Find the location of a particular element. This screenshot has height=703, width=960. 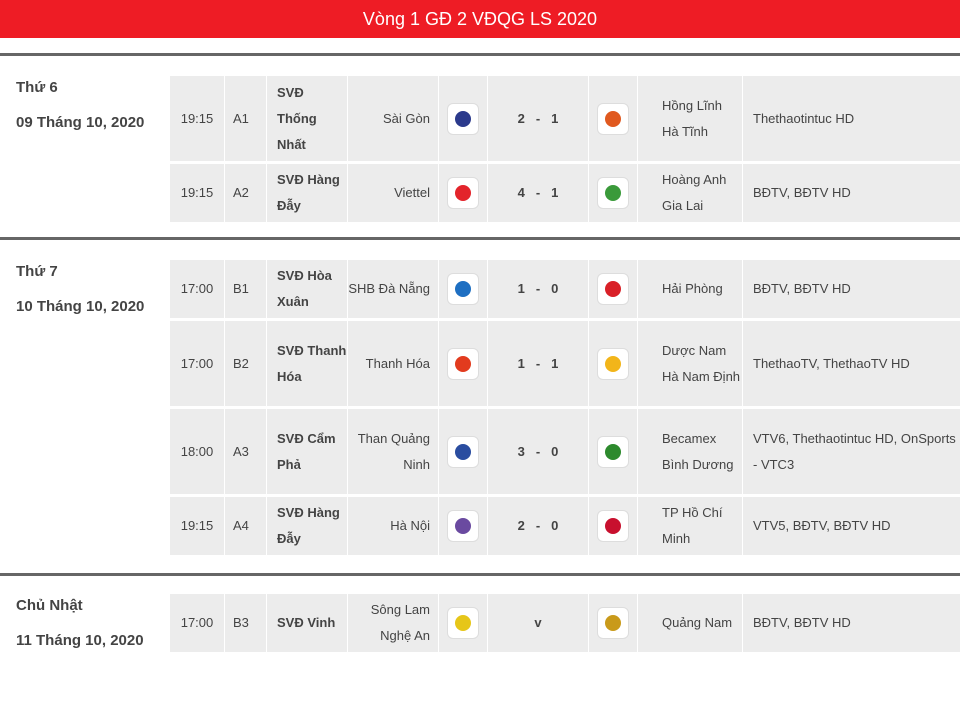

match-code: A2 is located at coordinates (246, 193).